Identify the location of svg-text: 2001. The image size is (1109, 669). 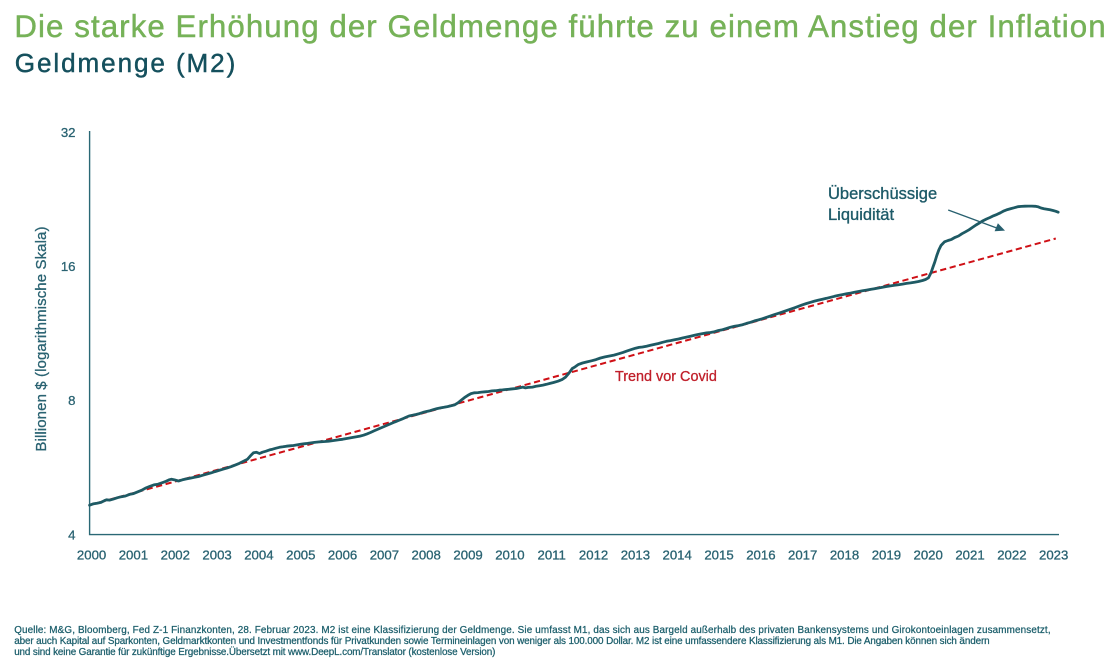
(133, 555).